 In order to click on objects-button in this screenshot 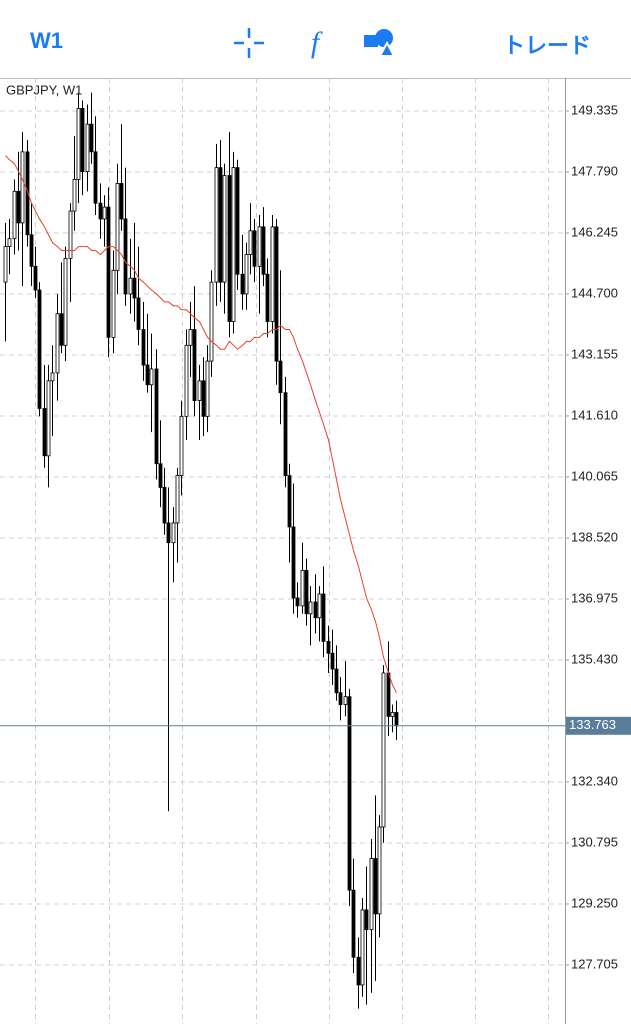, I will do `click(380, 43)`.